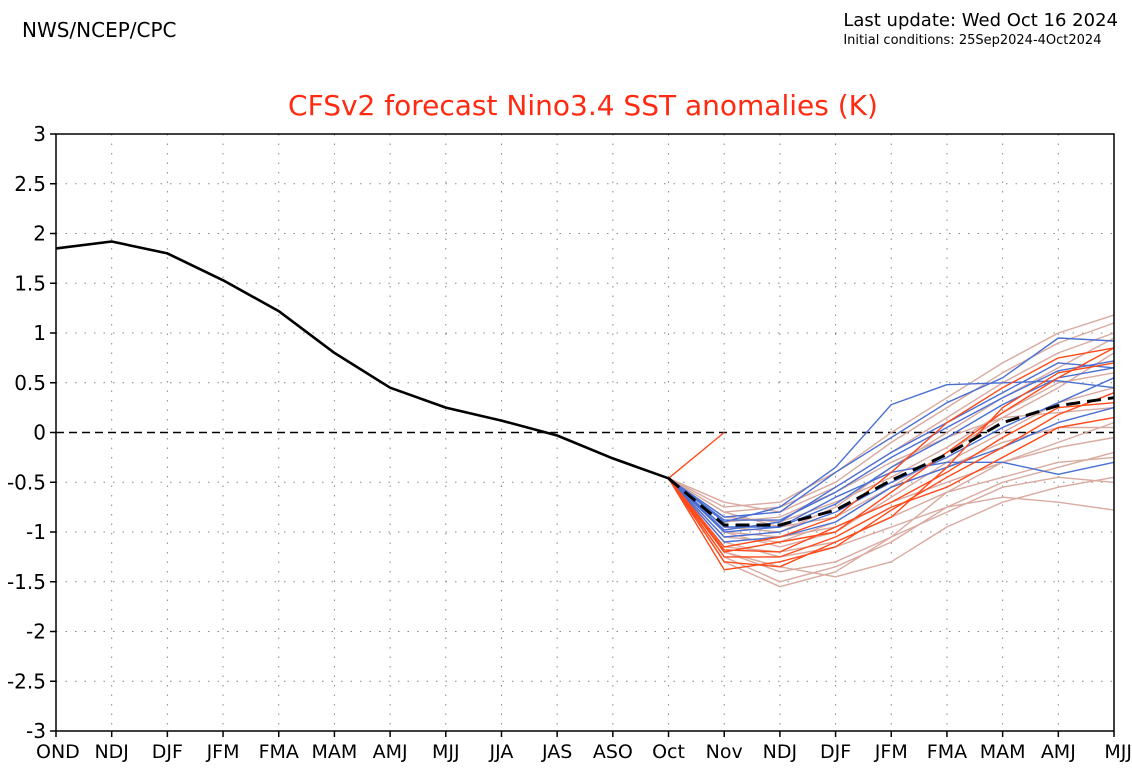  Describe the element at coordinates (583, 105) in the screenshot. I see `chart-title: CFSv2 forecast Nino3.4 SST anomalies (K)` at that location.